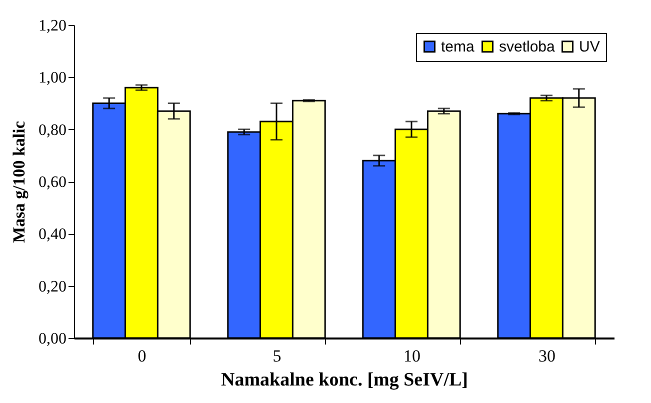  What do you see at coordinates (589, 47) in the screenshot?
I see `legend-label: UV` at bounding box center [589, 47].